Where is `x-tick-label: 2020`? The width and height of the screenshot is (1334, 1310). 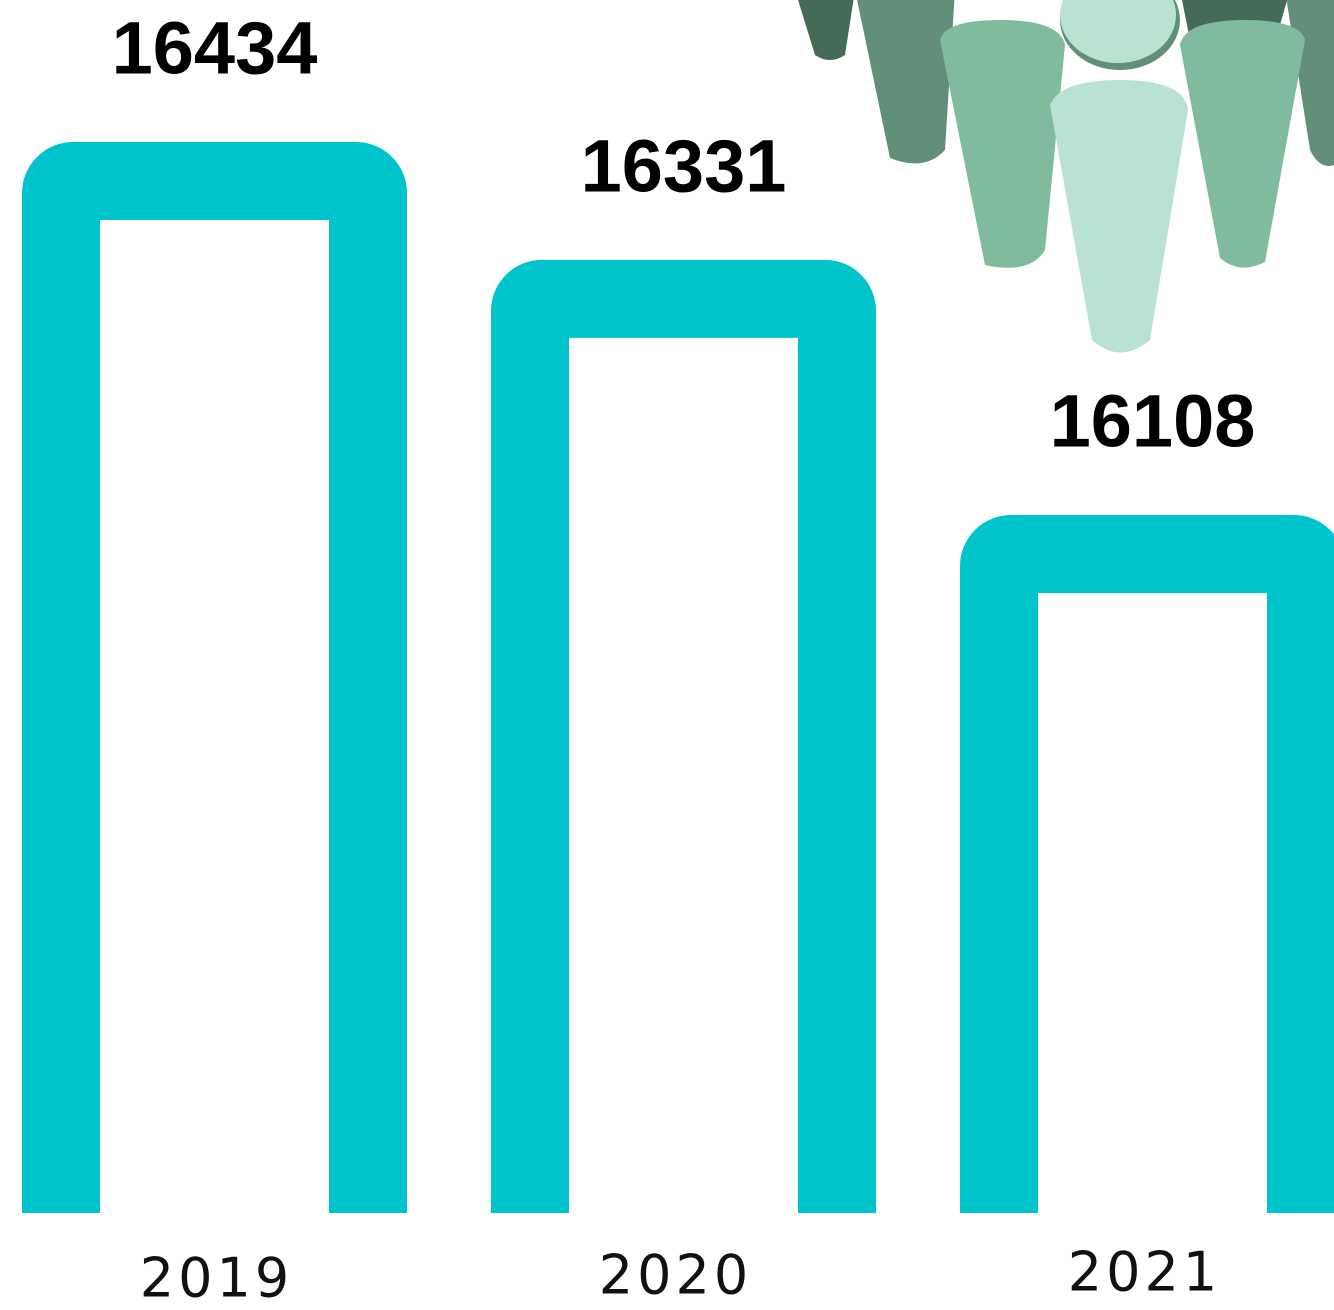
x-tick-label: 2020 is located at coordinates (675, 1275).